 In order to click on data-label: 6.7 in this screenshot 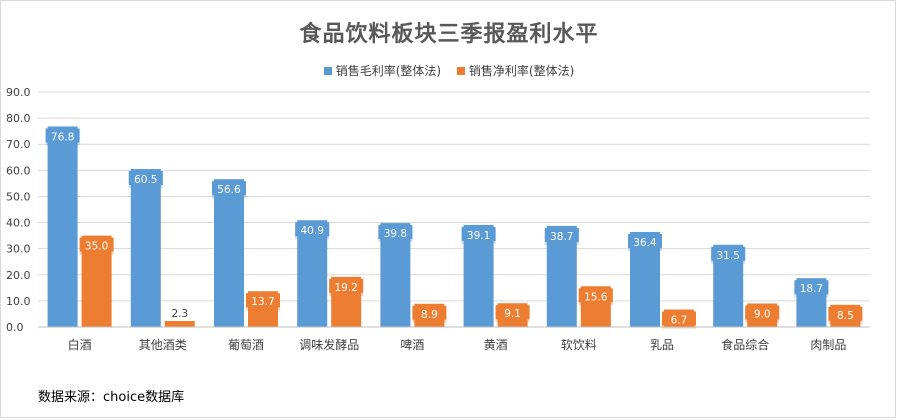, I will do `click(679, 321)`.